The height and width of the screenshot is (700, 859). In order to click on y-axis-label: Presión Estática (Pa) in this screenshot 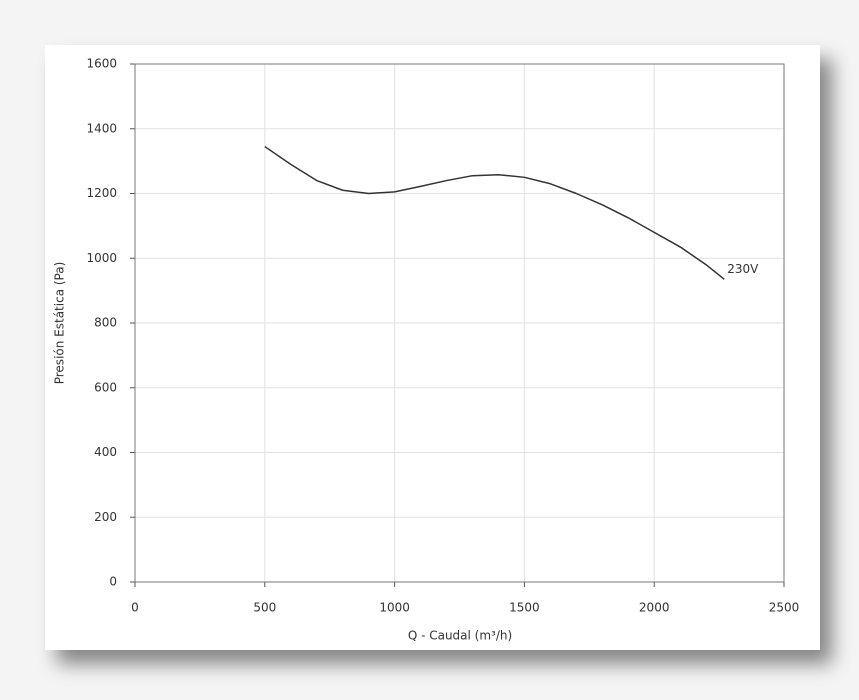, I will do `click(60, 323)`.